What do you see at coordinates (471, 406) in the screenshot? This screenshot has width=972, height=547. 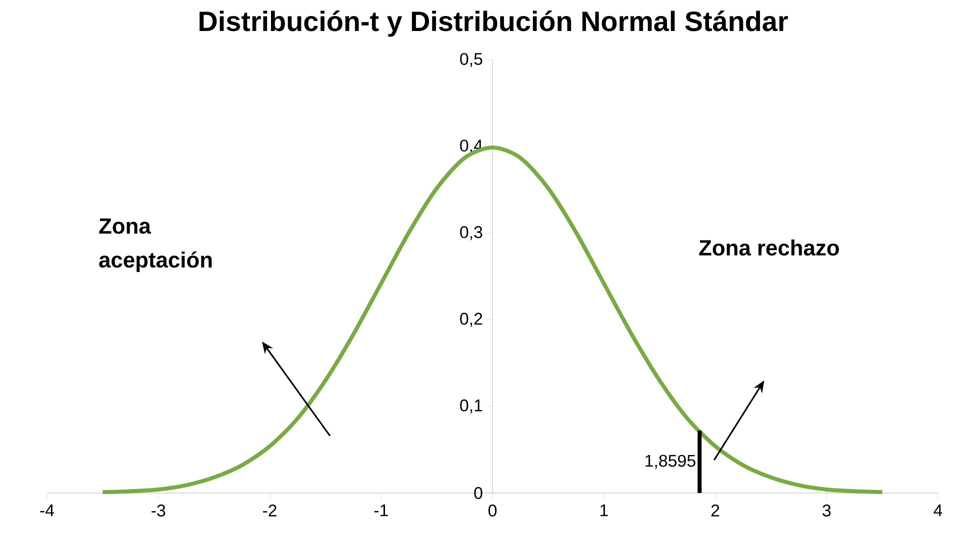 I see `y-tick-label: 0,1` at bounding box center [471, 406].